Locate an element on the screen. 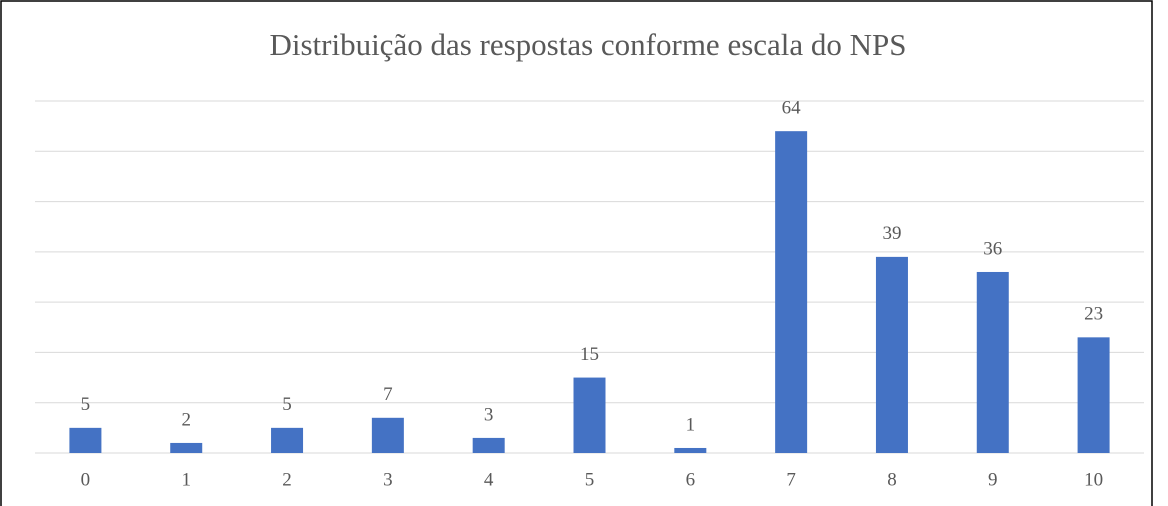 The height and width of the screenshot is (506, 1168). x-tick-label: 0 is located at coordinates (86, 479).